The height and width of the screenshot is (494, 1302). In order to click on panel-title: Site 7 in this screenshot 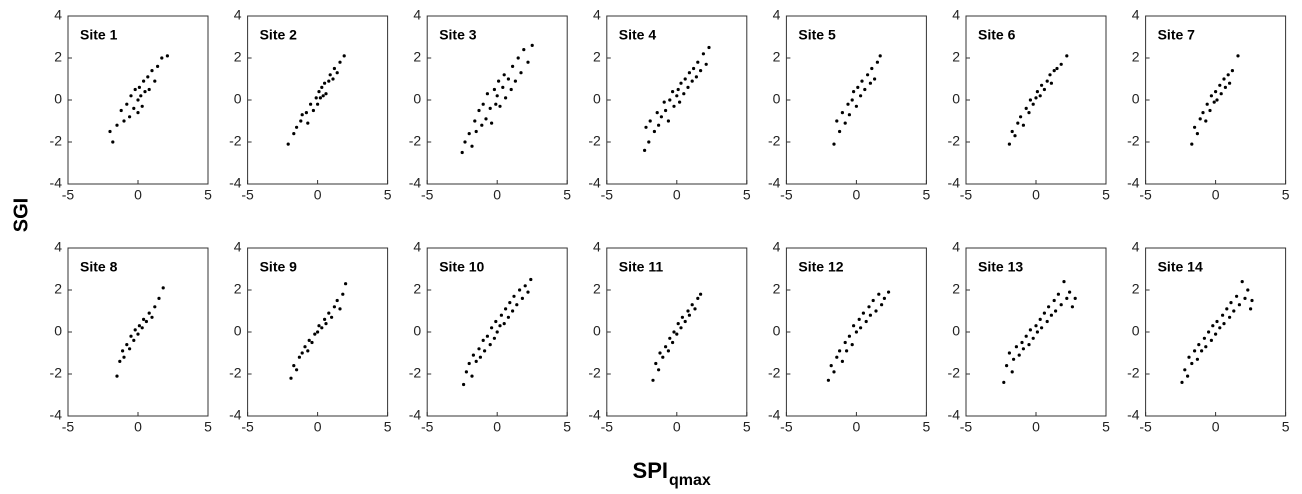, I will do `click(1177, 35)`.